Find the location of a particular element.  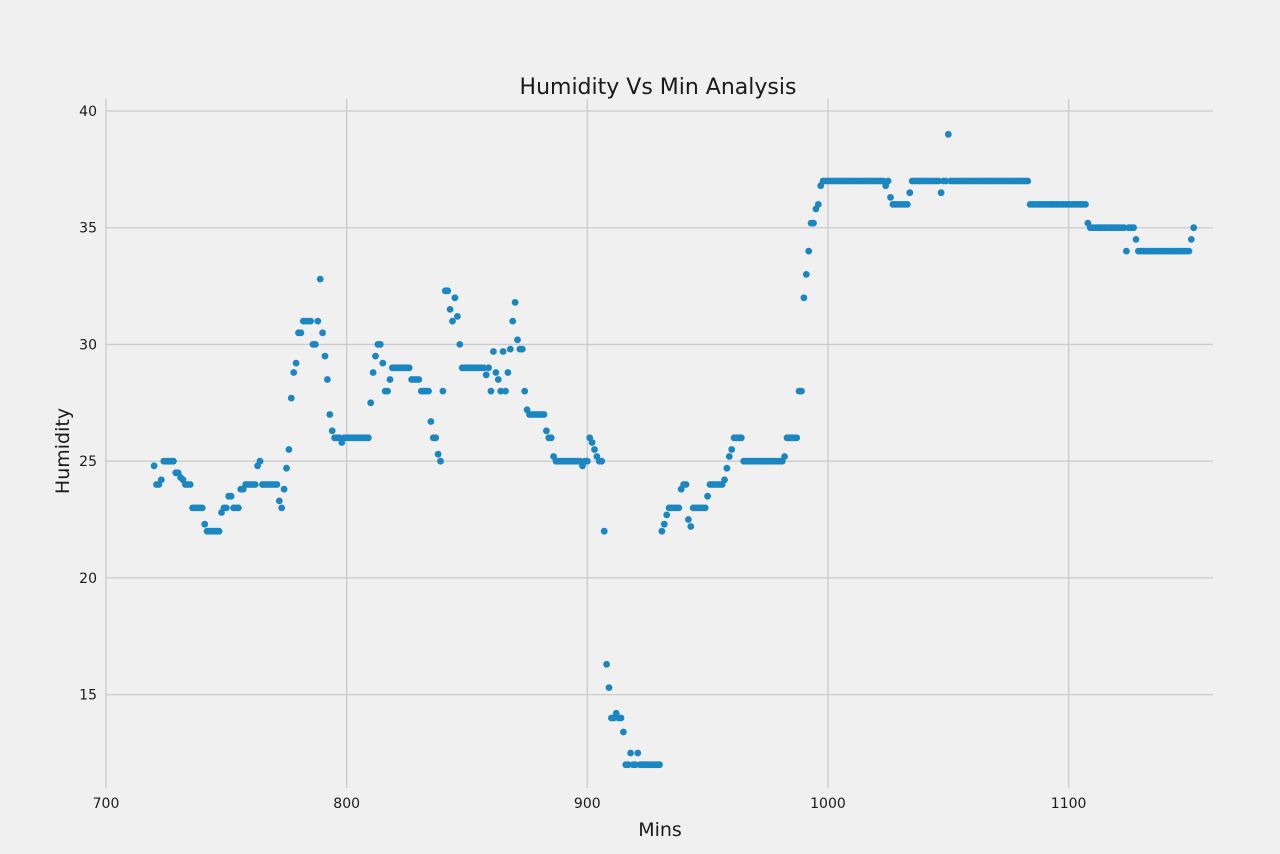

y-tick-label: 30 is located at coordinates (88, 345).